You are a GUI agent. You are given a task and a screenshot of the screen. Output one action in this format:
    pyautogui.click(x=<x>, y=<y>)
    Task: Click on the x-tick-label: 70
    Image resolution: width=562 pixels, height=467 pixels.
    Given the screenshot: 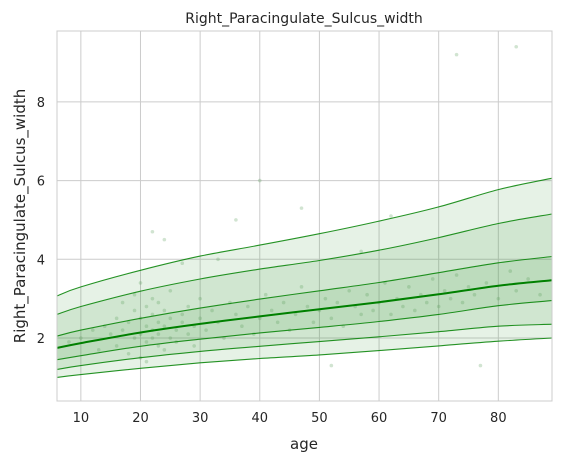 What is the action you would take?
    pyautogui.click(x=438, y=418)
    